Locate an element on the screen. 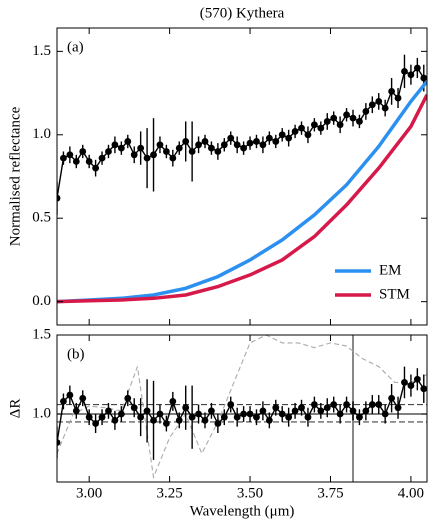  y-axis-label: Normalised reflectance is located at coordinates (15, 176).